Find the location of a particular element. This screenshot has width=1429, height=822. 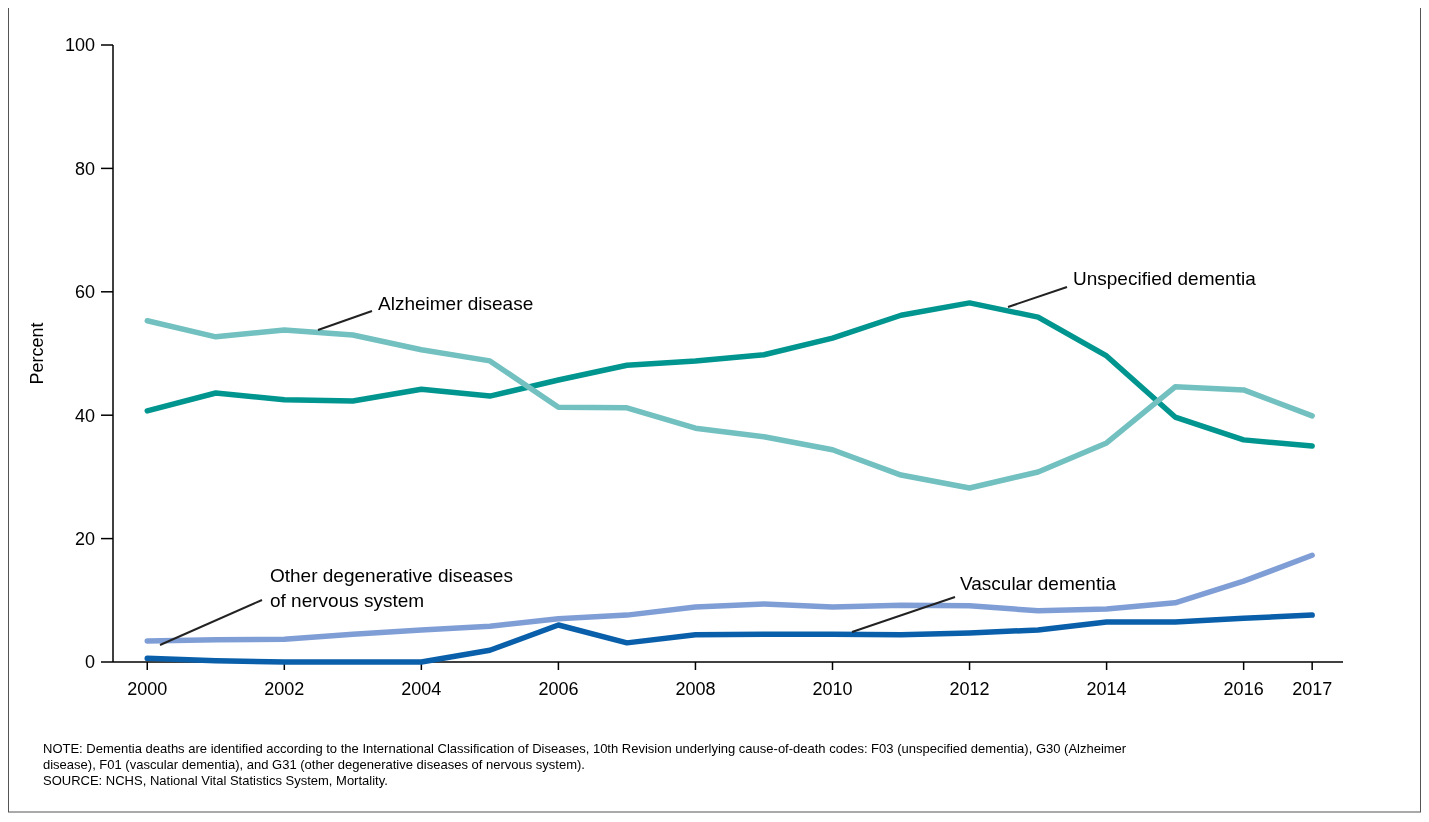

series-label: Vascular dementia is located at coordinates (1038, 583).